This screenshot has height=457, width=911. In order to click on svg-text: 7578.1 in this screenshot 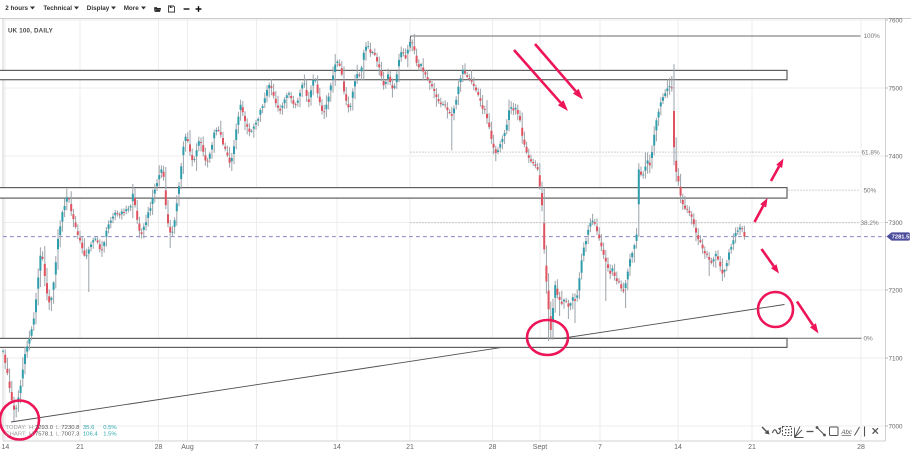, I will do `click(44, 434)`.